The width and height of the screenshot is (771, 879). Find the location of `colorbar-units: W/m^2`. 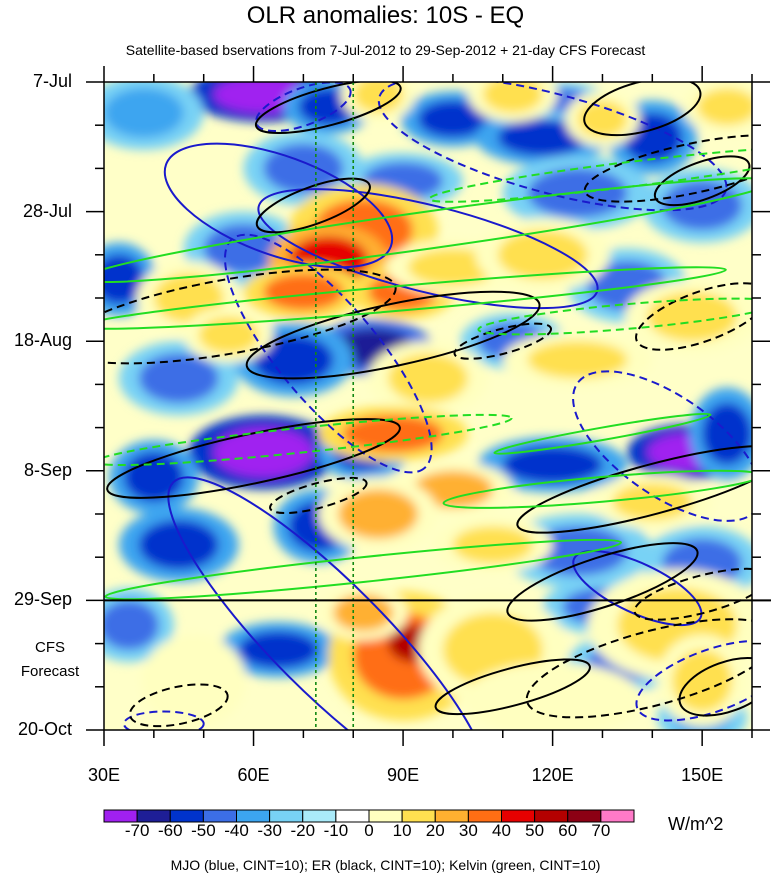

colorbar-units: W/m^2 is located at coordinates (696, 824).